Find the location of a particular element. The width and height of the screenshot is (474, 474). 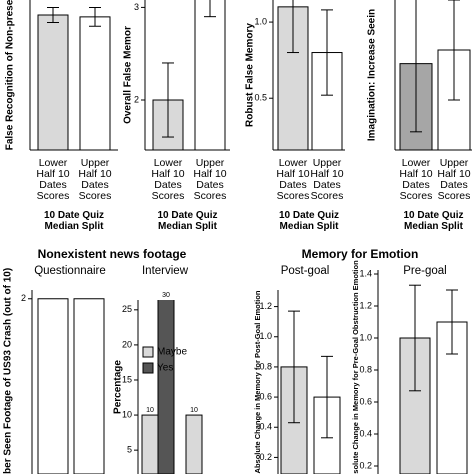

y-tick-label: 5 is located at coordinates (129, 450).